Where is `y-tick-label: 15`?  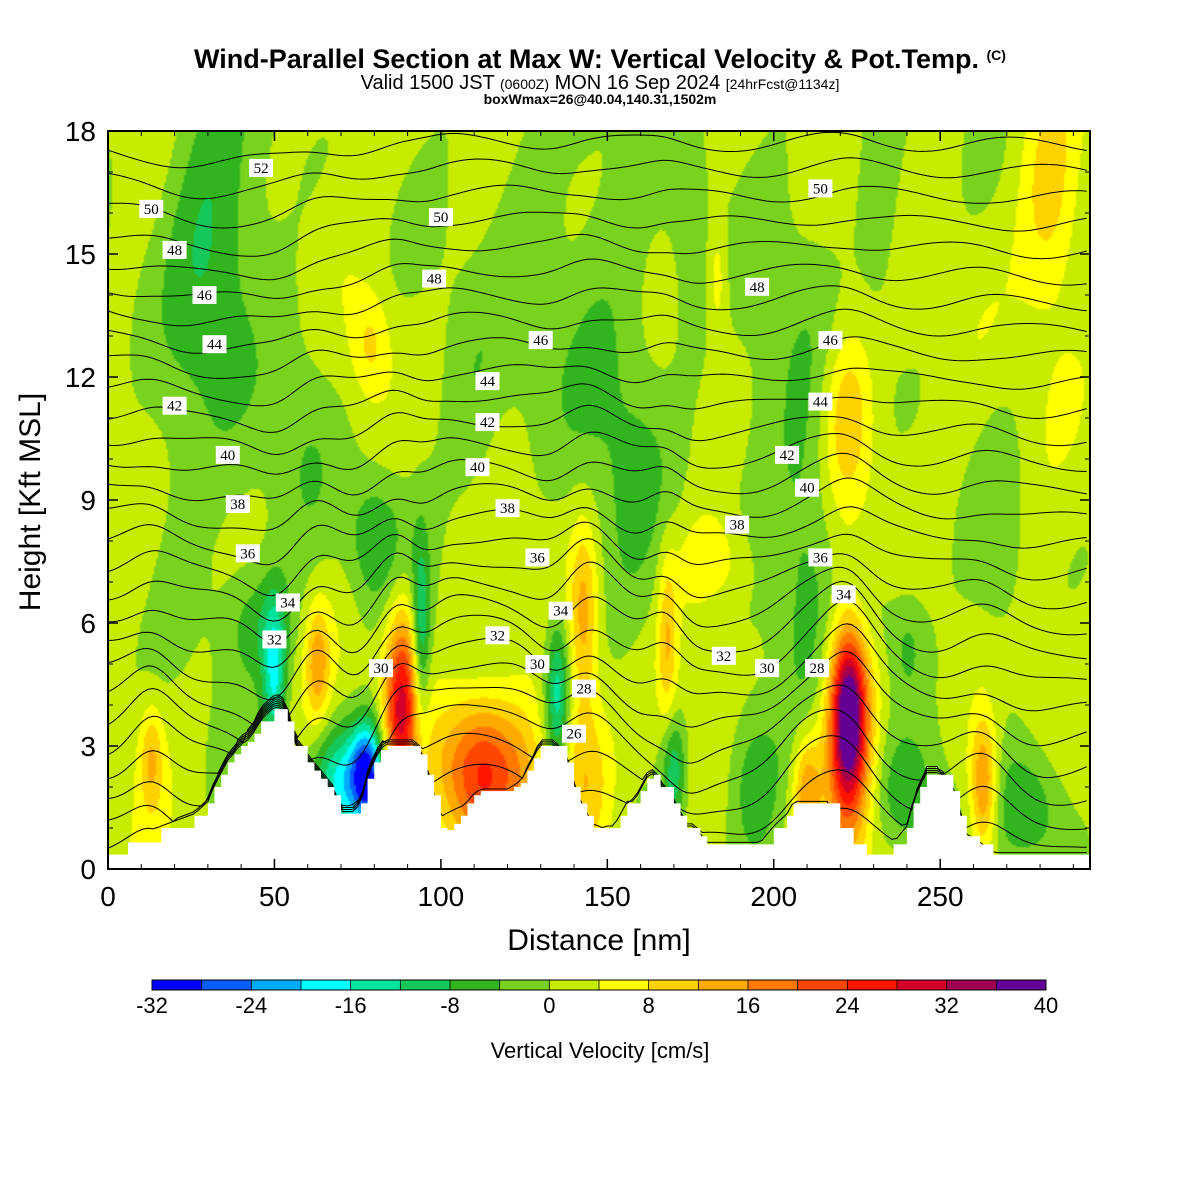
y-tick-label: 15 is located at coordinates (80, 254).